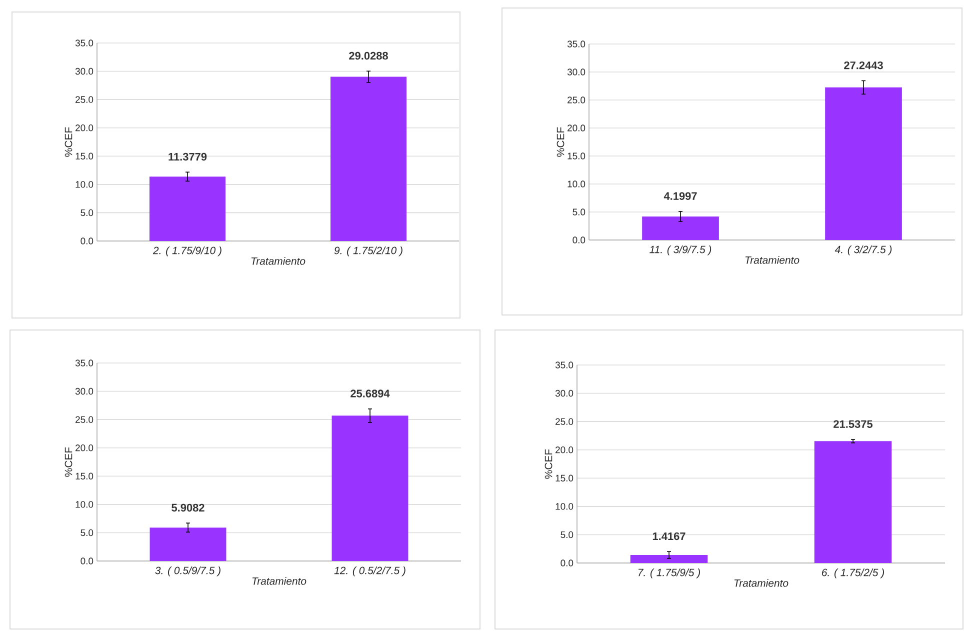 The image size is (965, 631). What do you see at coordinates (669, 573) in the screenshot?
I see `x-tick-label: 7. ( 1.75/9/5 )` at bounding box center [669, 573].